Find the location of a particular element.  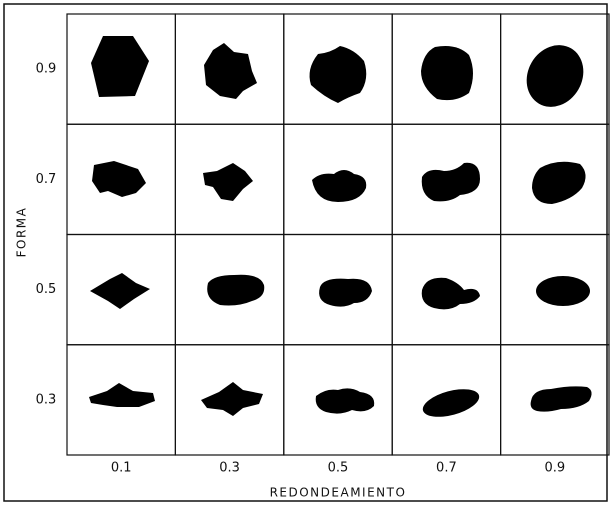

column-label: 0.5 is located at coordinates (338, 468).